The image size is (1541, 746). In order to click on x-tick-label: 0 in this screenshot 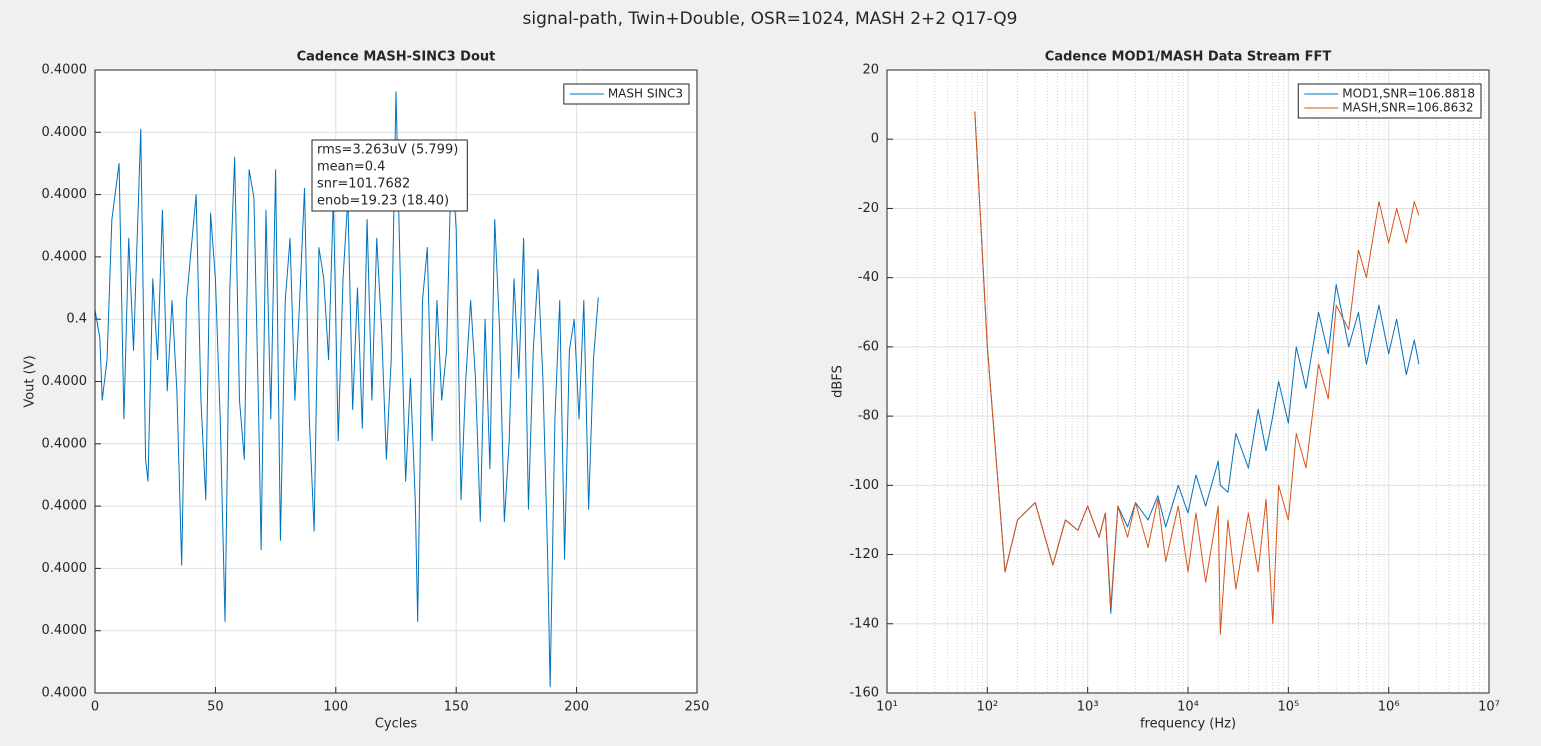, I will do `click(95, 707)`.